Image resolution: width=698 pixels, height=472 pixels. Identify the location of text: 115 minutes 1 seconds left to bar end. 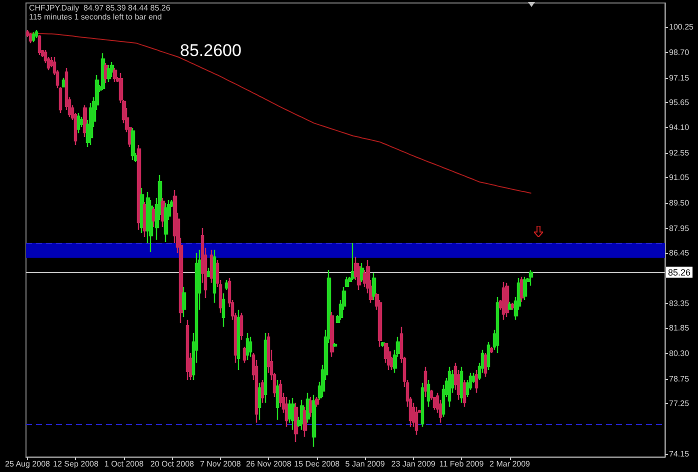
(95, 17).